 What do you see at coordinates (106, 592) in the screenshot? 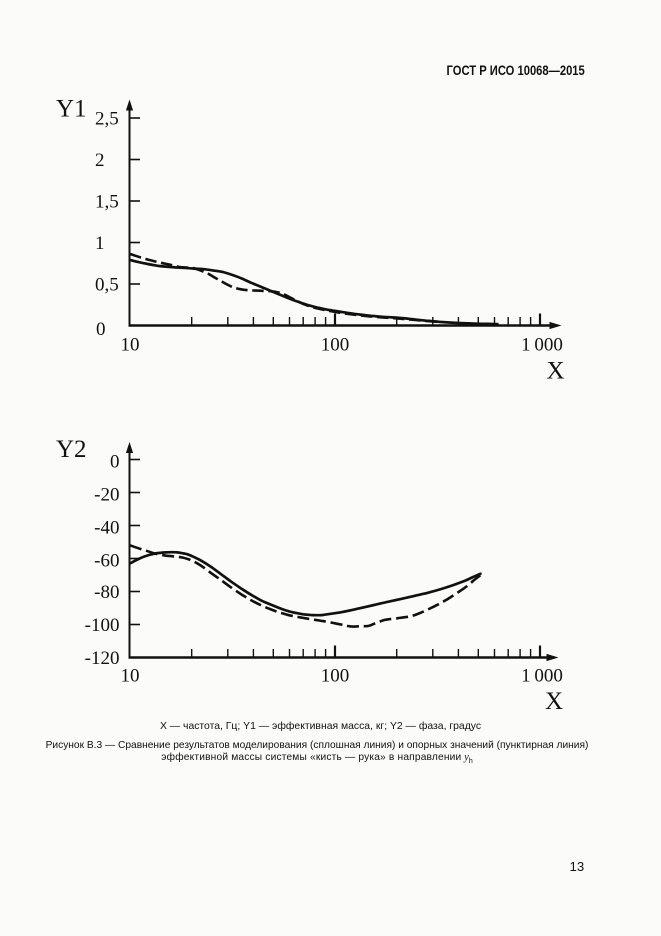
I see `svg-text: -80` at bounding box center [106, 592].